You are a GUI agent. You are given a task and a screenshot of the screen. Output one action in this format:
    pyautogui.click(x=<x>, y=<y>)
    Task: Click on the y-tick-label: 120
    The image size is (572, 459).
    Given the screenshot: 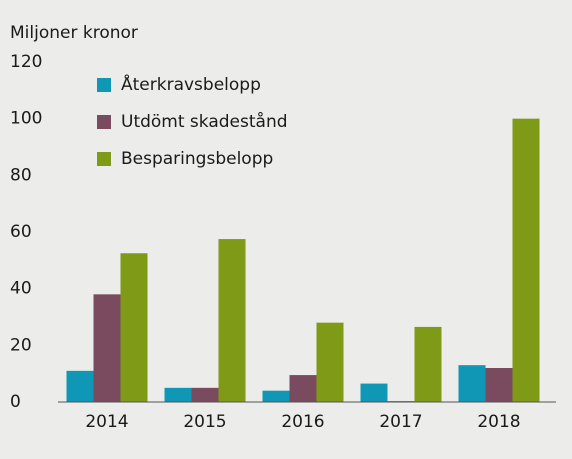 What is the action you would take?
    pyautogui.click(x=26, y=62)
    